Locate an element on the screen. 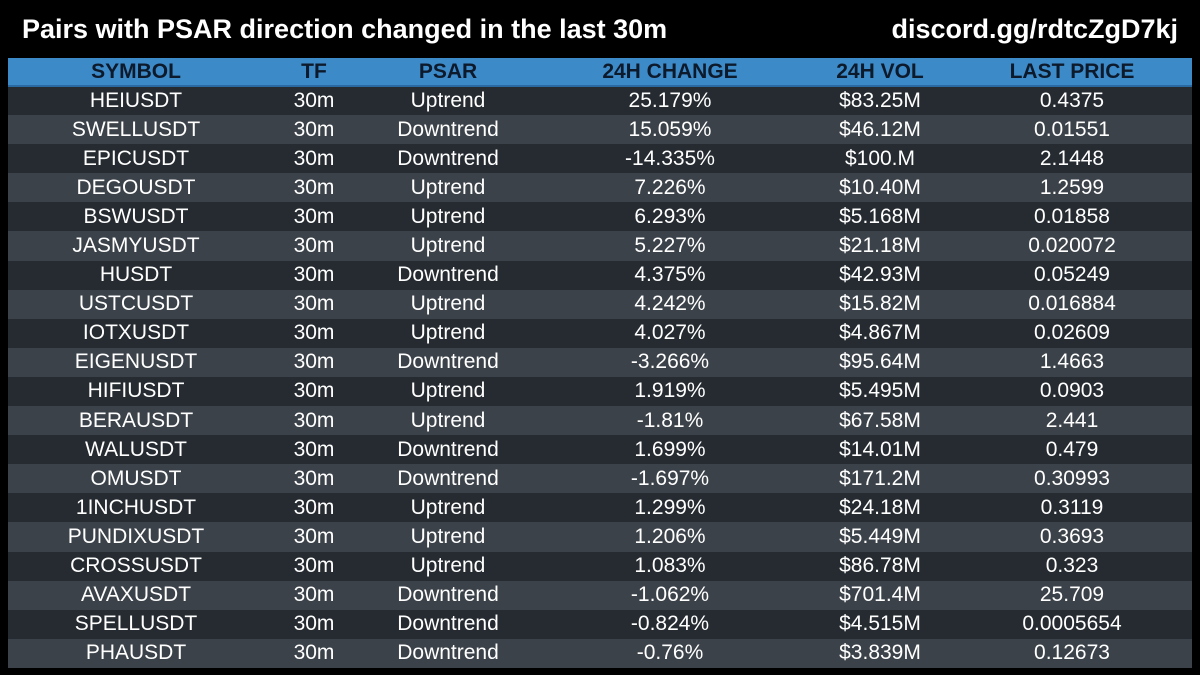 The image size is (1200, 675). price-cell: 0.3693 is located at coordinates (1072, 537).